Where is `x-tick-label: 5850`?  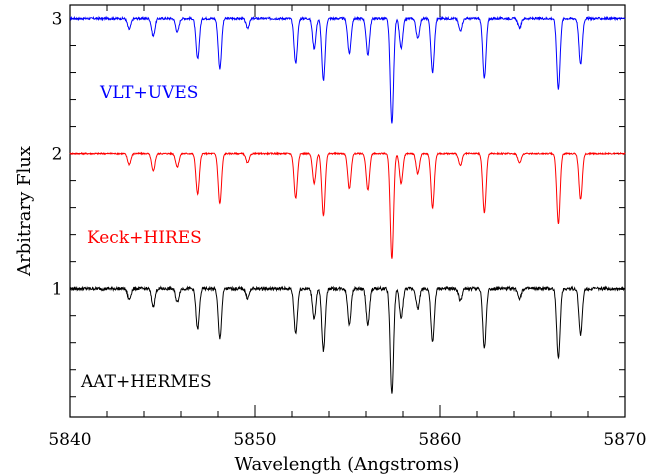 x-tick-label: 5850 is located at coordinates (254, 440).